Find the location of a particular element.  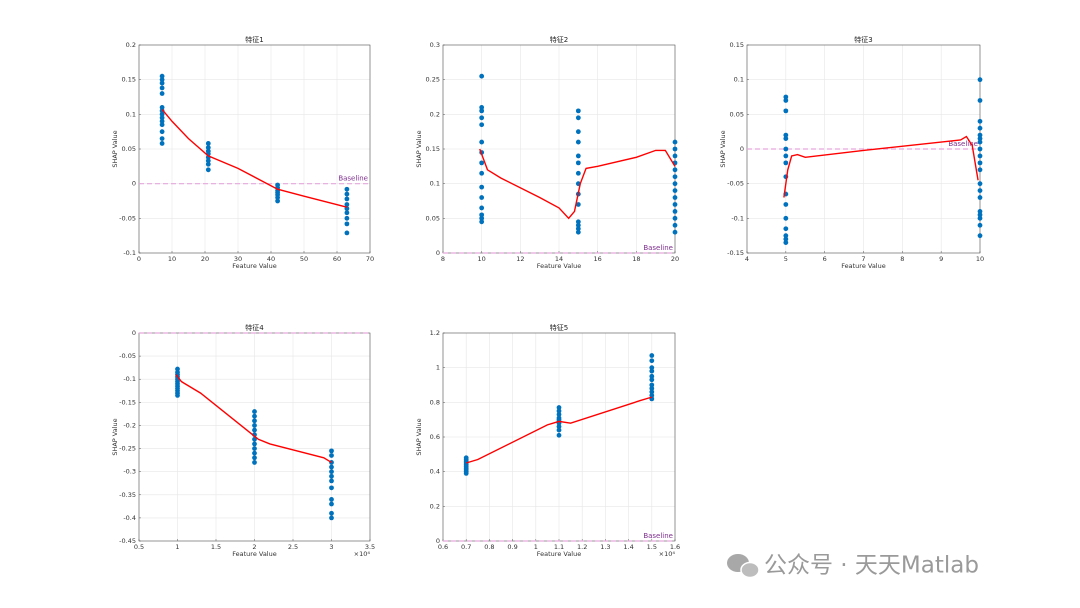

subplot-title: 特征1 is located at coordinates (254, 39).